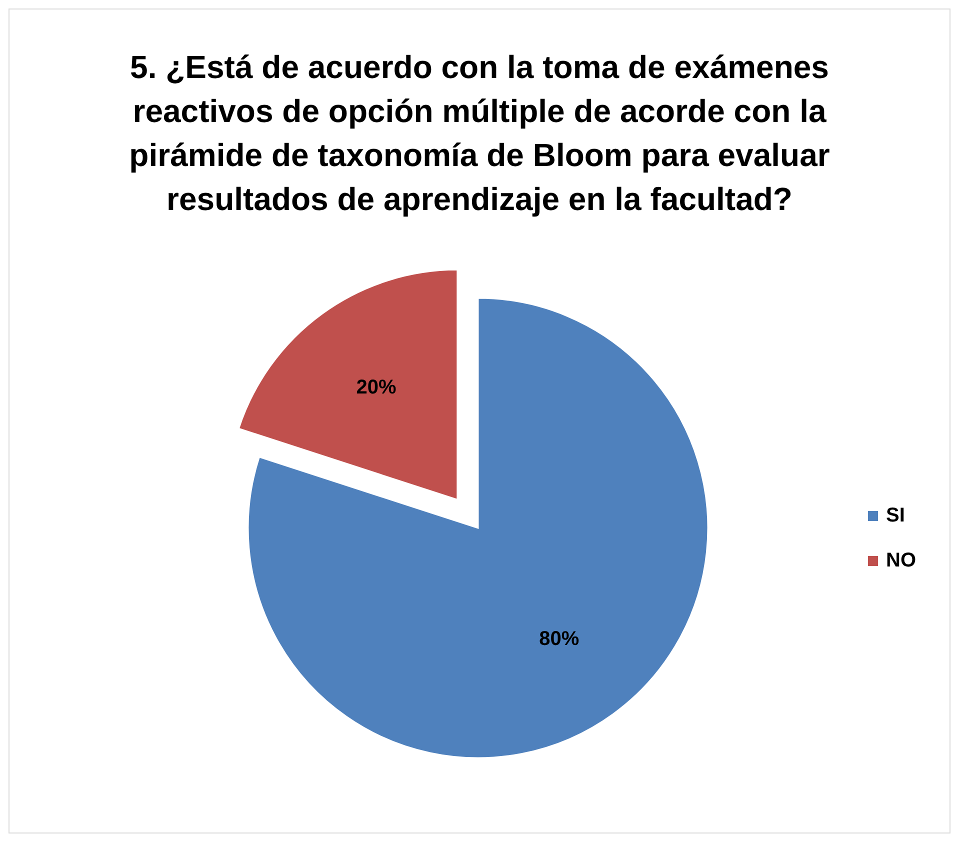 The height and width of the screenshot is (842, 959). What do you see at coordinates (376, 387) in the screenshot?
I see `data-label: 20%` at bounding box center [376, 387].